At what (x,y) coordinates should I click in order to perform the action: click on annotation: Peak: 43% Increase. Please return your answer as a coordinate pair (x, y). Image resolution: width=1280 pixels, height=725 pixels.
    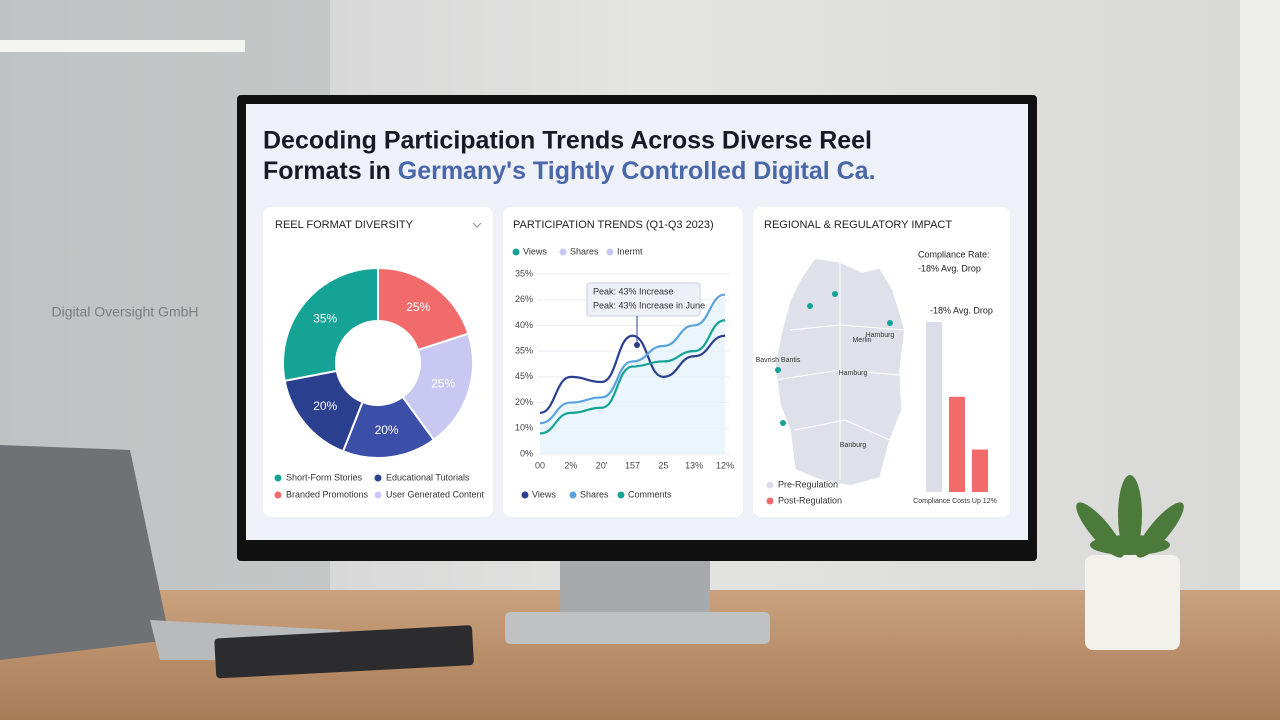
    Looking at the image, I should click on (633, 291).